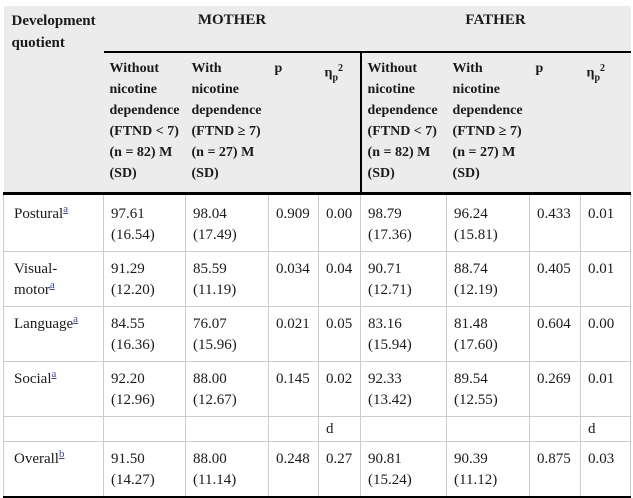  Describe the element at coordinates (53, 334) in the screenshot. I see `row-label: Languagea` at that location.